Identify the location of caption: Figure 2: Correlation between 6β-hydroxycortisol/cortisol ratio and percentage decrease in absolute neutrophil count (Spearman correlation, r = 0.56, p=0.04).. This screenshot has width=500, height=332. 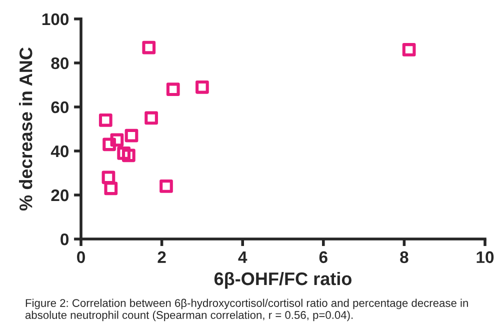
(246, 310).